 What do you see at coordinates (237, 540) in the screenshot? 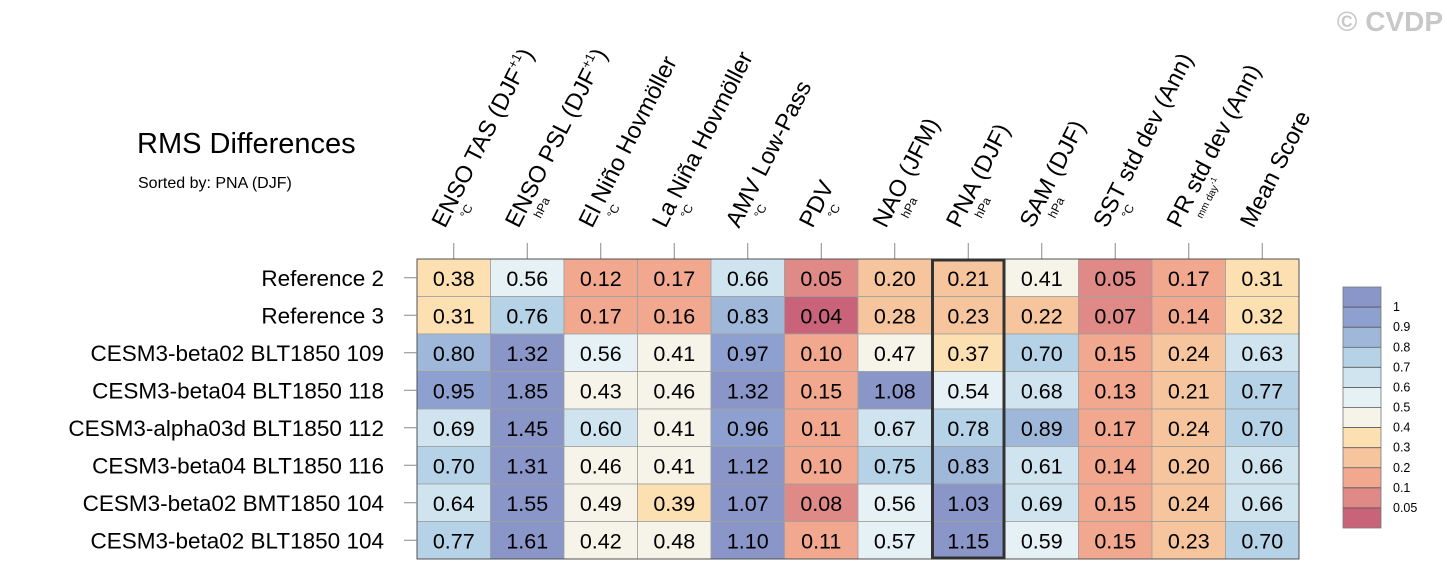
I see `row-label-cesm3-beta02-blt1850-104: CESM3-beta02 BLT1850 104` at bounding box center [237, 540].